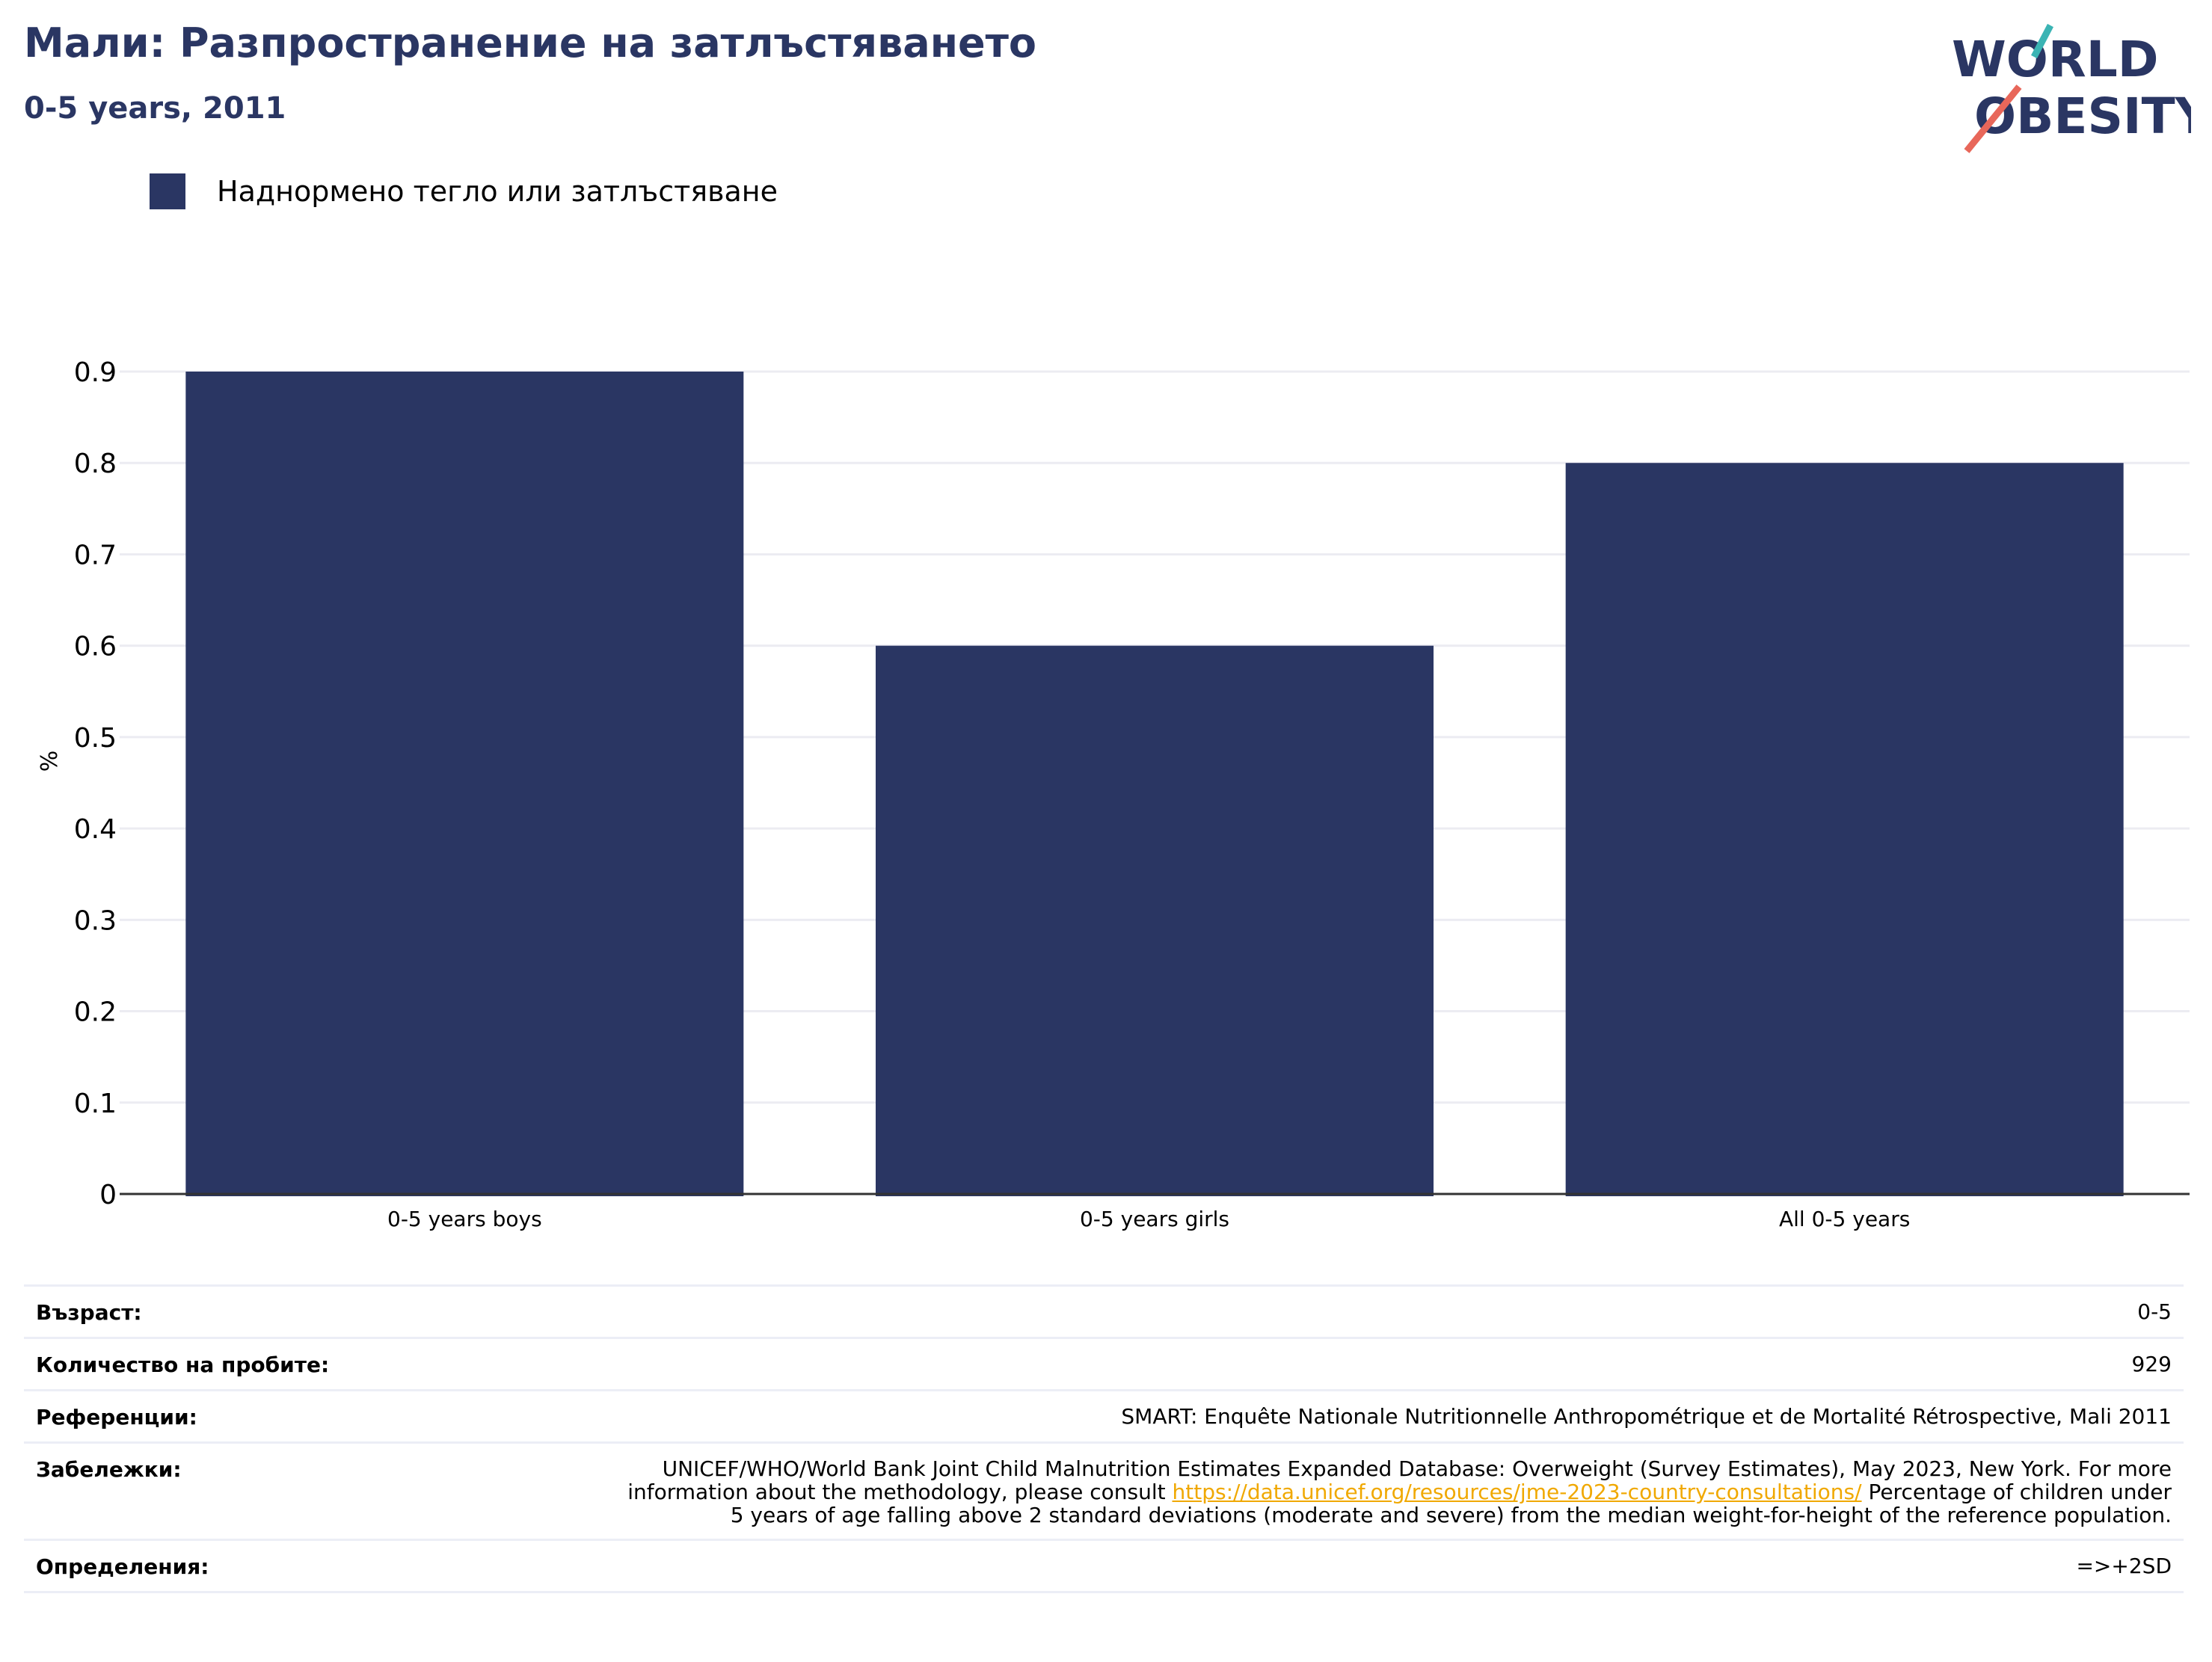 The width and height of the screenshot is (2212, 1662). I want to click on references-label: Референции:, so click(116, 1417).